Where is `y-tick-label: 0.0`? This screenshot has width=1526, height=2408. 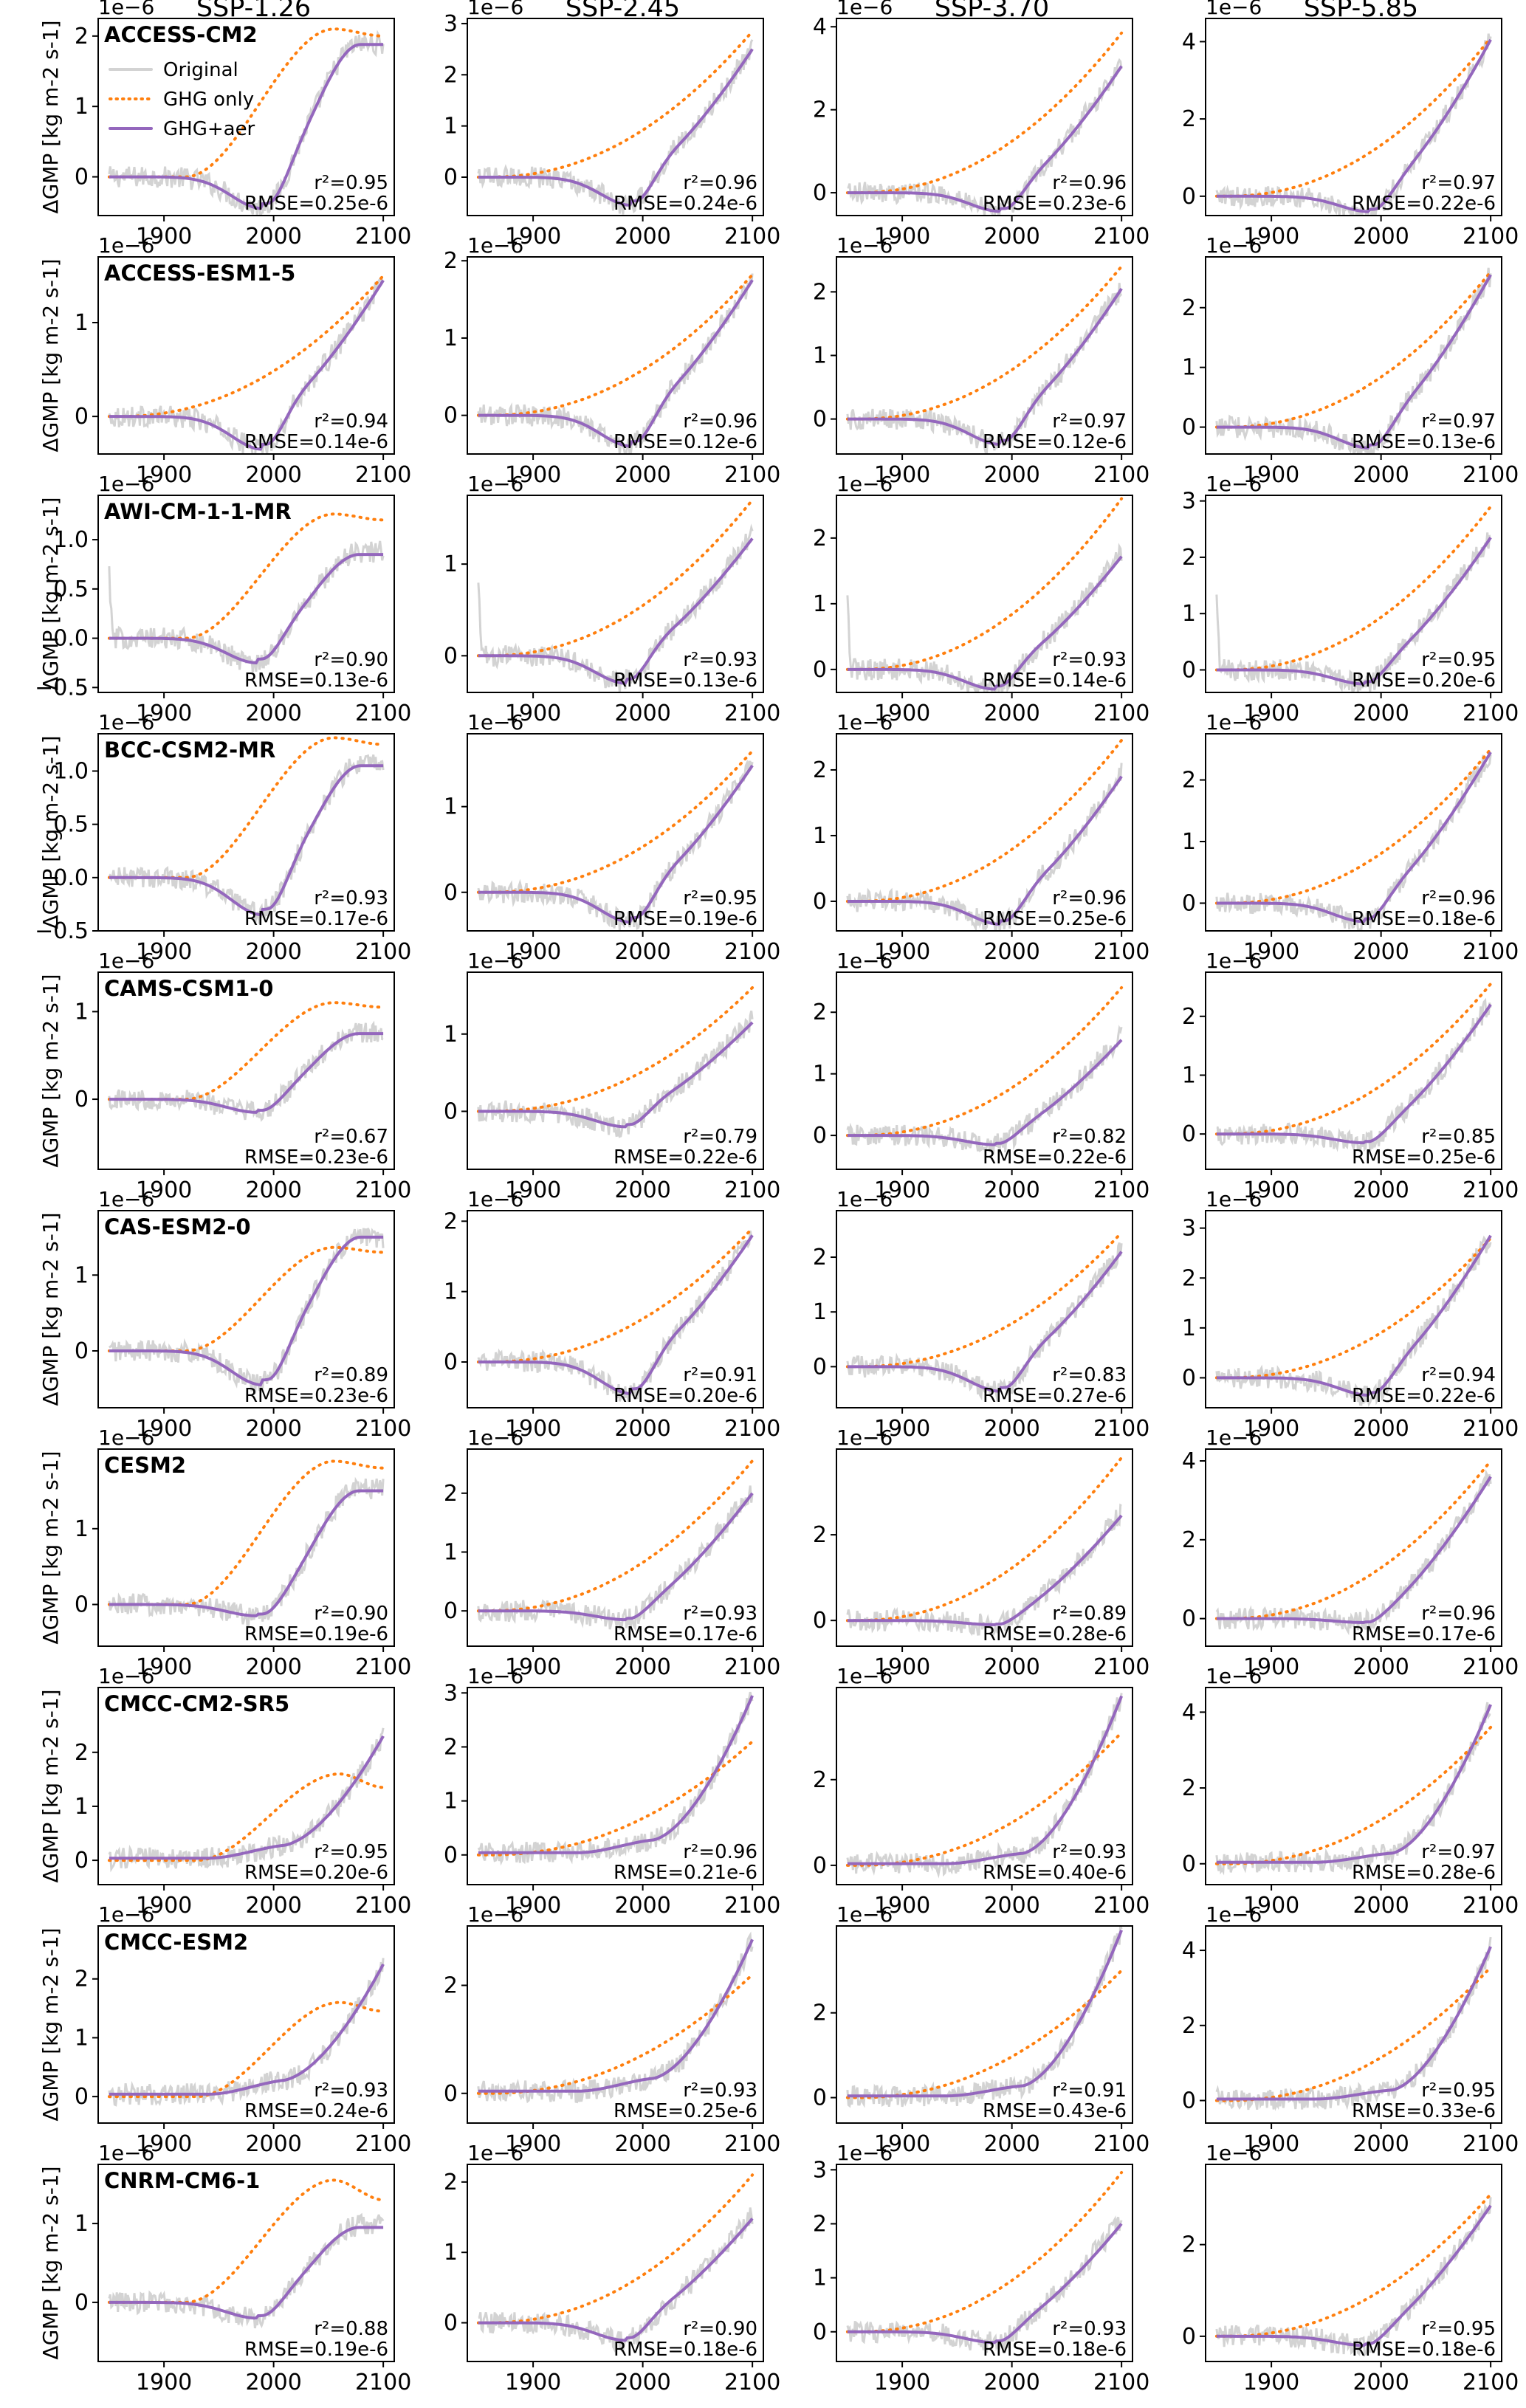 y-tick-label: 0.0 is located at coordinates (71, 878).